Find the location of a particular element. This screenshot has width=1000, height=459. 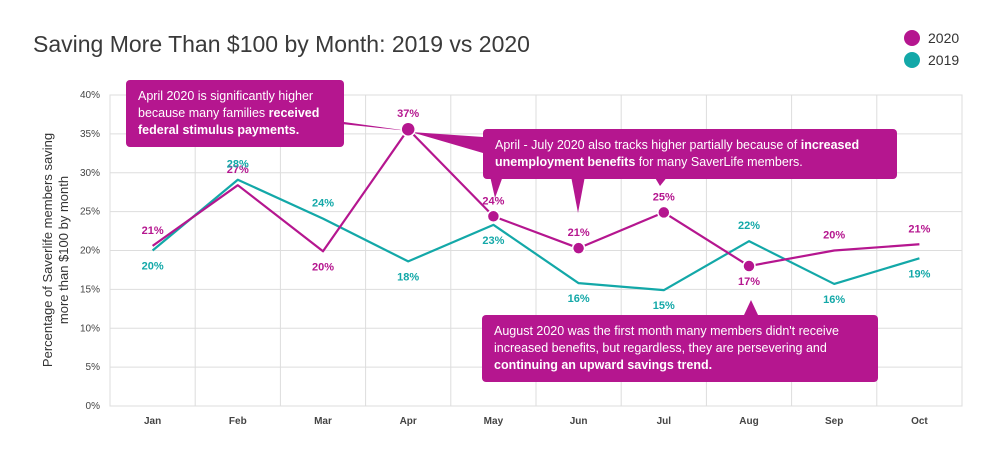

legend-swatch-2020 is located at coordinates (912, 38).